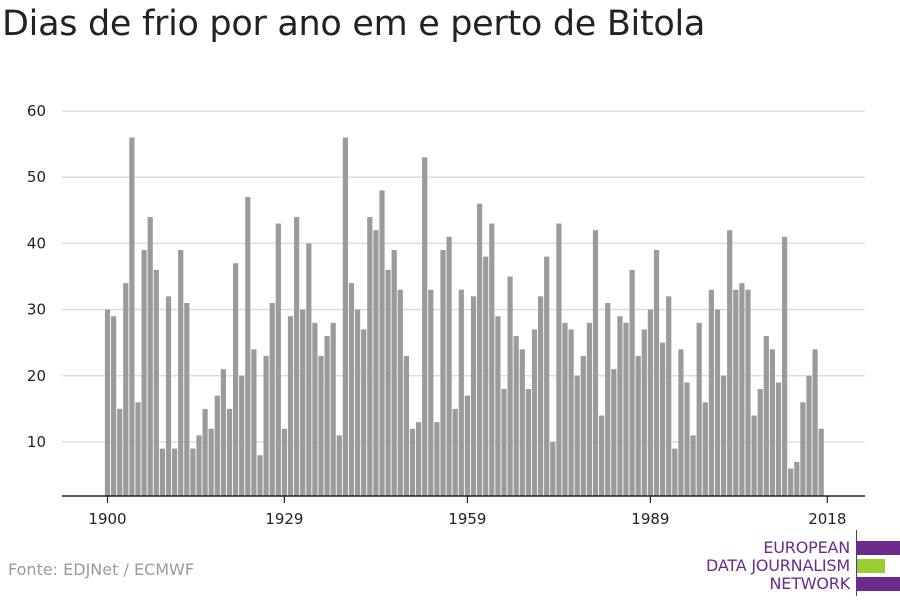 The width and height of the screenshot is (900, 600). I want to click on bar-1914, so click(193, 472).